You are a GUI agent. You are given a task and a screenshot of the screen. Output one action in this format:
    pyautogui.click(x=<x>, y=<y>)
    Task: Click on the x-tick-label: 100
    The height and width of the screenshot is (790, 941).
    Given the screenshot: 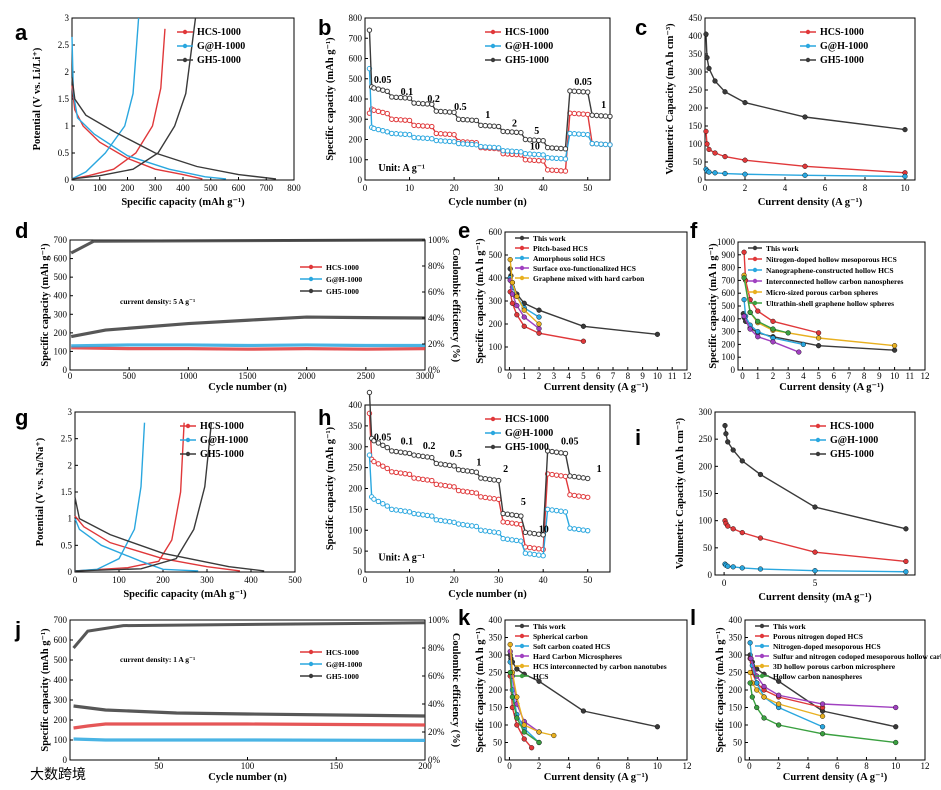 What is the action you would take?
    pyautogui.click(x=119, y=580)
    